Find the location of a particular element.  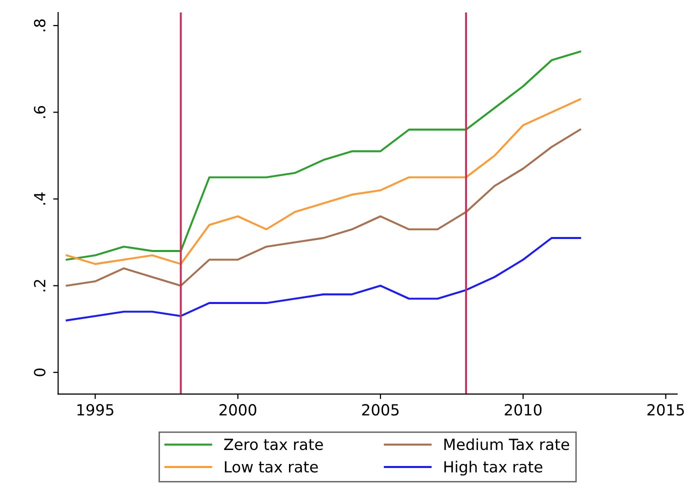

x-tick-label: 2000 is located at coordinates (238, 410).